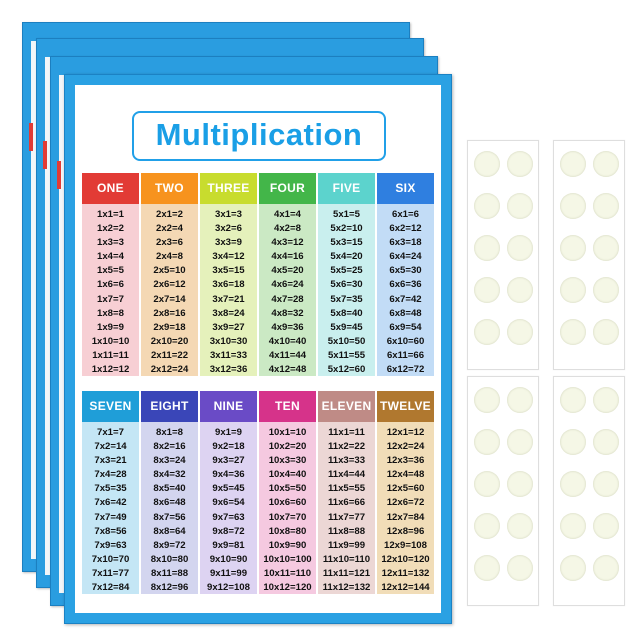 The height and width of the screenshot is (640, 640). What do you see at coordinates (228, 573) in the screenshot?
I see `multiplication-fact: 9x11=99` at bounding box center [228, 573].